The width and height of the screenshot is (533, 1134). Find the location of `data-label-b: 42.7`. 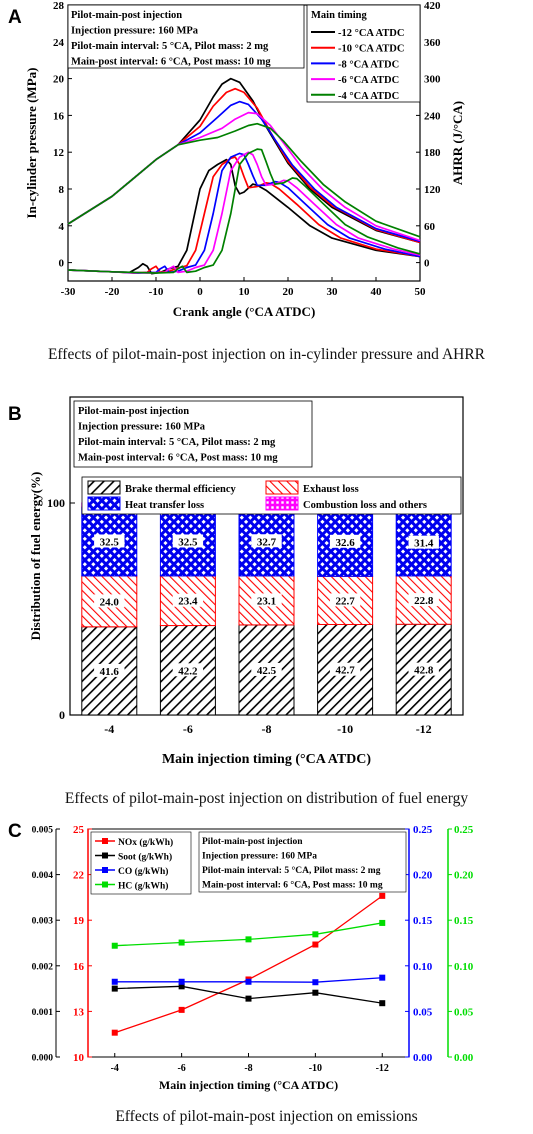

data-label-b: 42.7 is located at coordinates (345, 671).